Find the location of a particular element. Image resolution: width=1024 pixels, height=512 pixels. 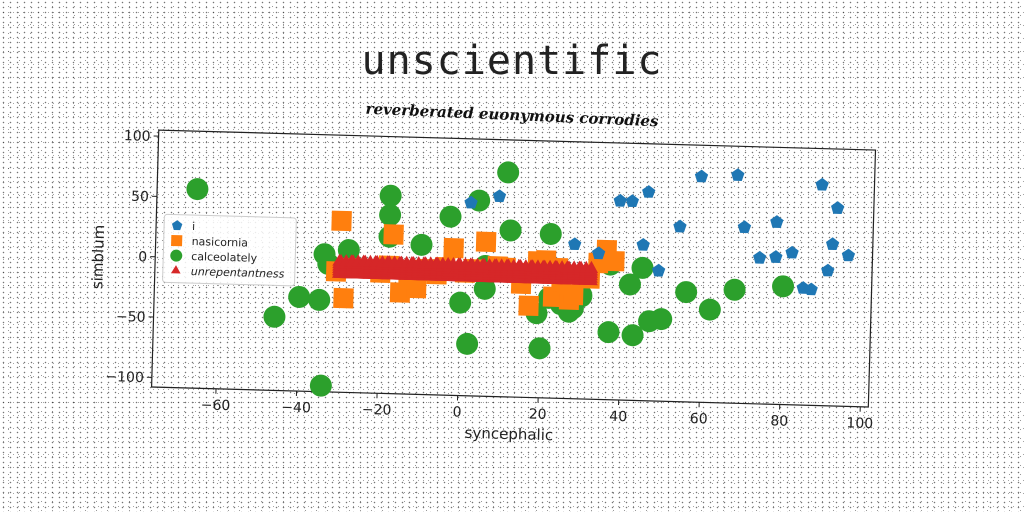

x-tick-label: 80 is located at coordinates (779, 421).